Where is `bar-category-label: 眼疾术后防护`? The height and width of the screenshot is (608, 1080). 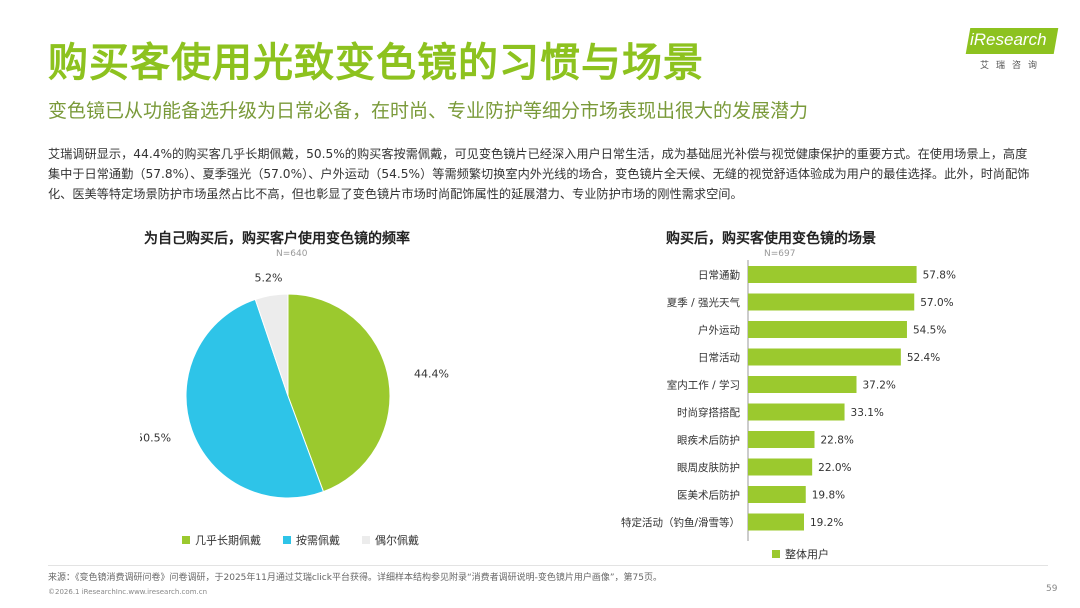 bar-category-label: 眼疾术后防护 is located at coordinates (708, 440).